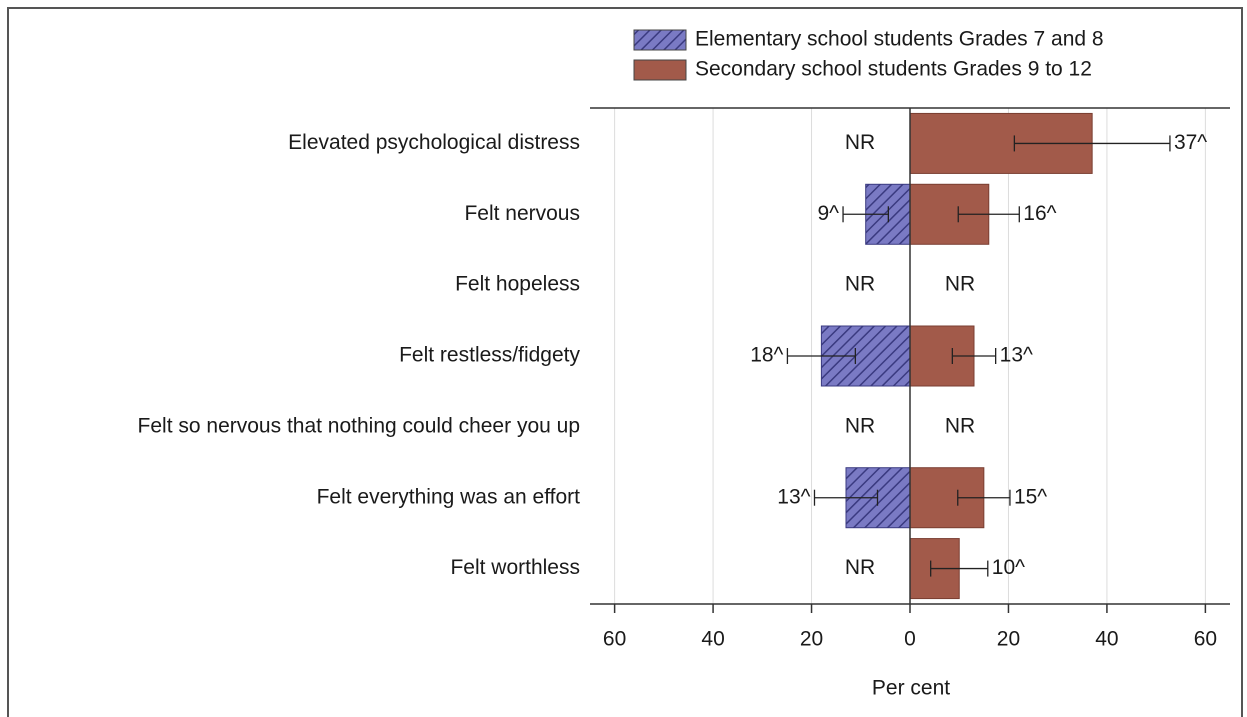 The image size is (1247, 717). I want to click on category-label: Felt everything was an effort, so click(449, 496).